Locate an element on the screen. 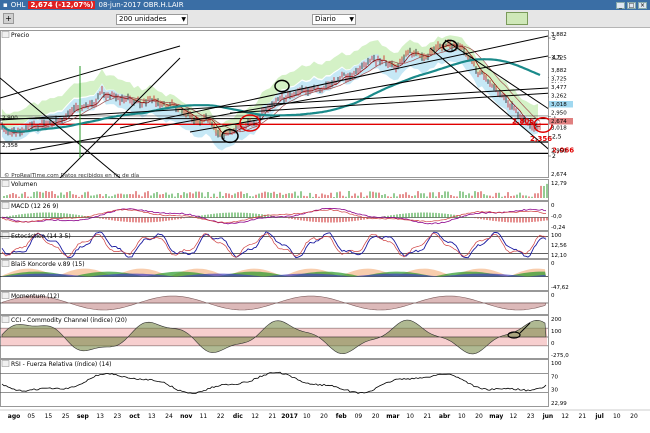 This screenshot has width=650, height=433. panel-title: Precio is located at coordinates (20, 35).